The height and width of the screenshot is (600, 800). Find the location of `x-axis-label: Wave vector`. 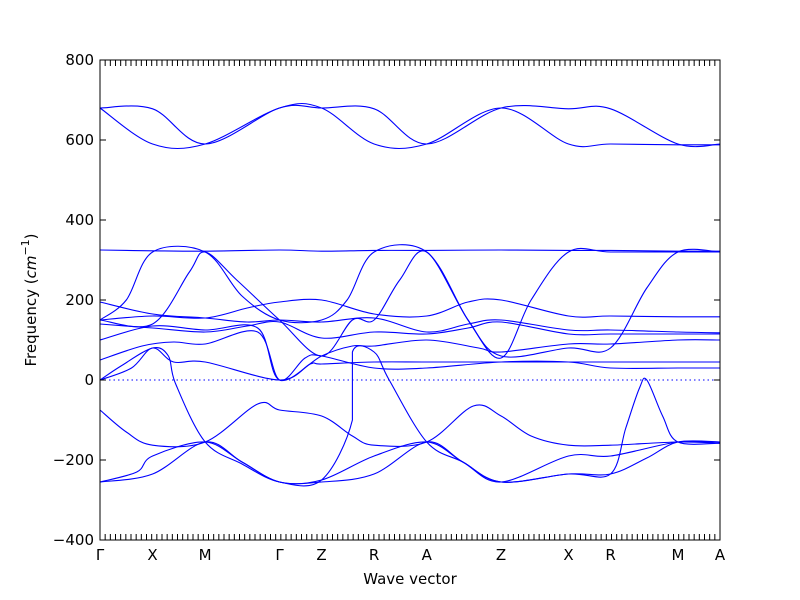

x-axis-label: Wave vector is located at coordinates (410, 579).